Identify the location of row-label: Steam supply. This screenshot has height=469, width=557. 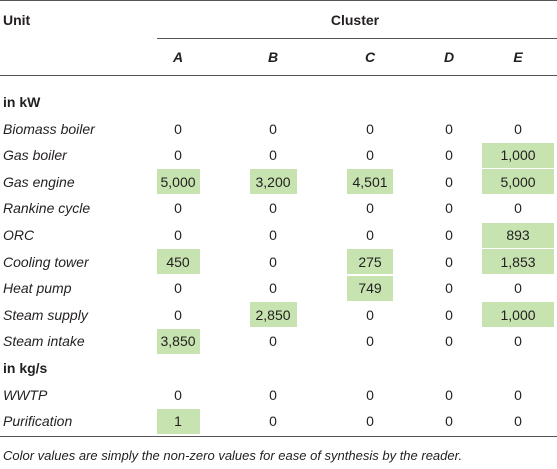
(45, 314).